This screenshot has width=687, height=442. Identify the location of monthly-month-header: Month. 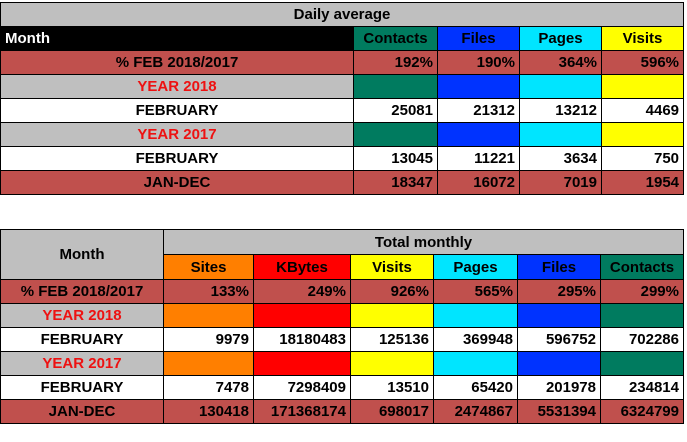
(82, 254).